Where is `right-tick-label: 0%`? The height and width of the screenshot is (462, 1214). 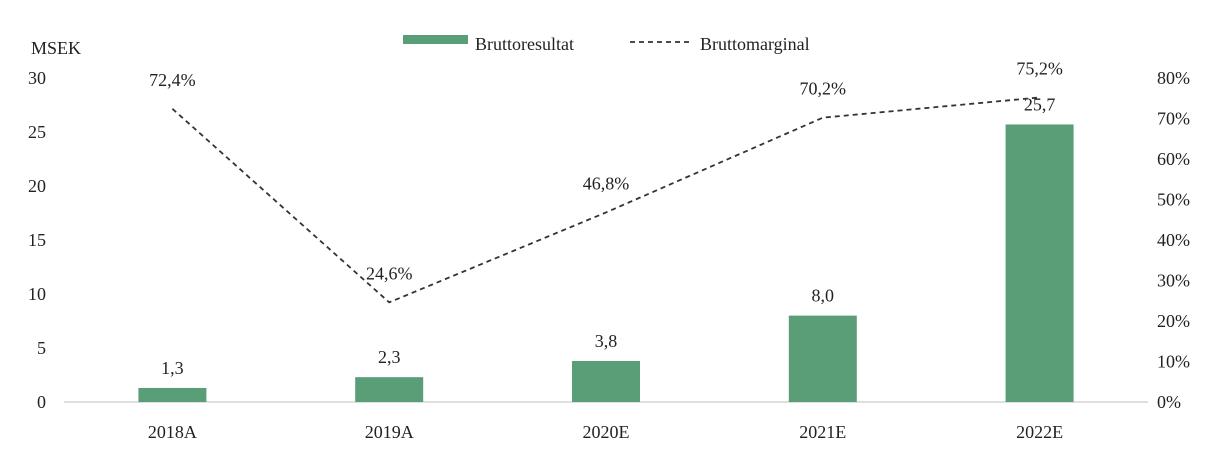 right-tick-label: 0% is located at coordinates (1169, 402).